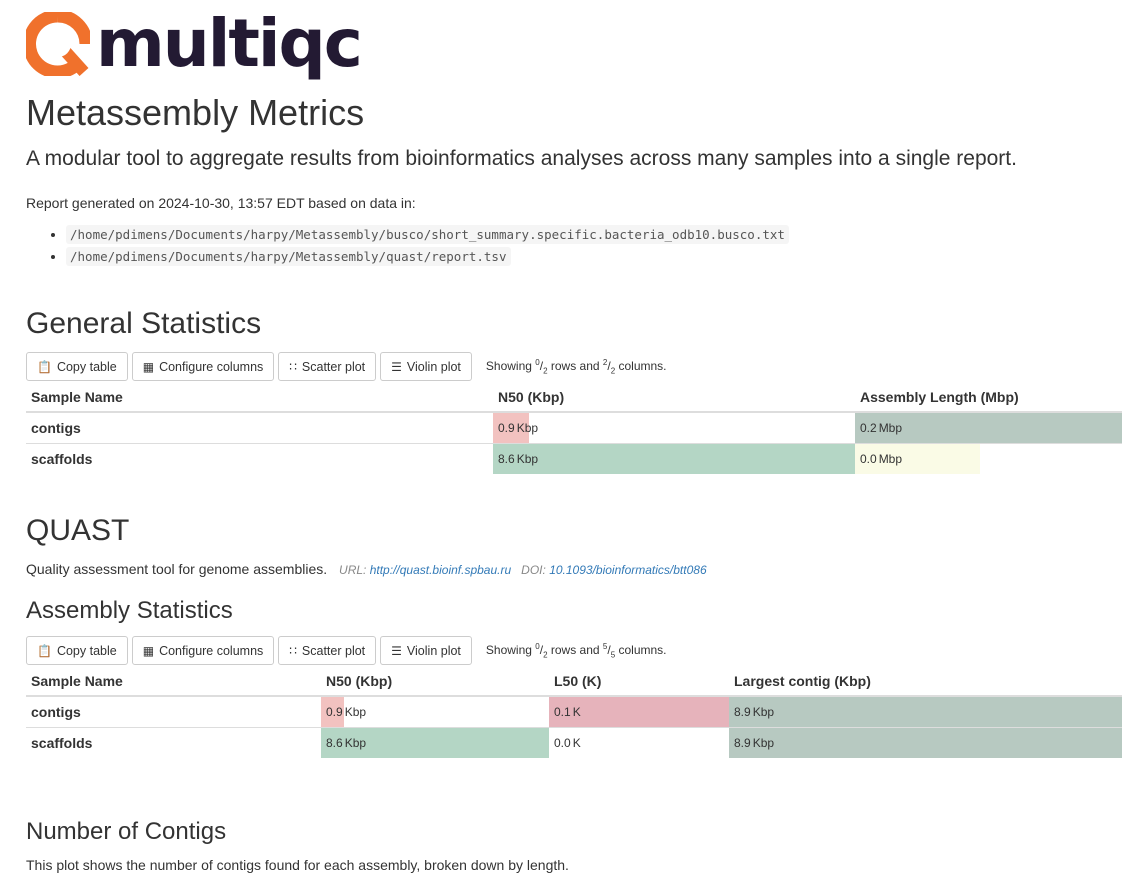  What do you see at coordinates (628, 570) in the screenshot?
I see `quast-doi-link: 10.1093/bioinformatics/btt086` at bounding box center [628, 570].